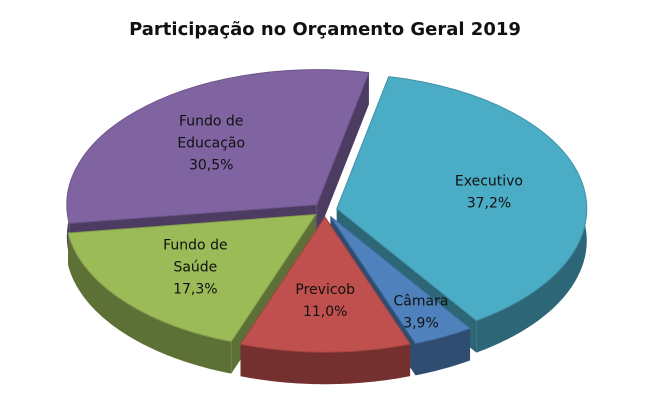  What do you see at coordinates (489, 182) in the screenshot?
I see `slice-label: Executivo` at bounding box center [489, 182].